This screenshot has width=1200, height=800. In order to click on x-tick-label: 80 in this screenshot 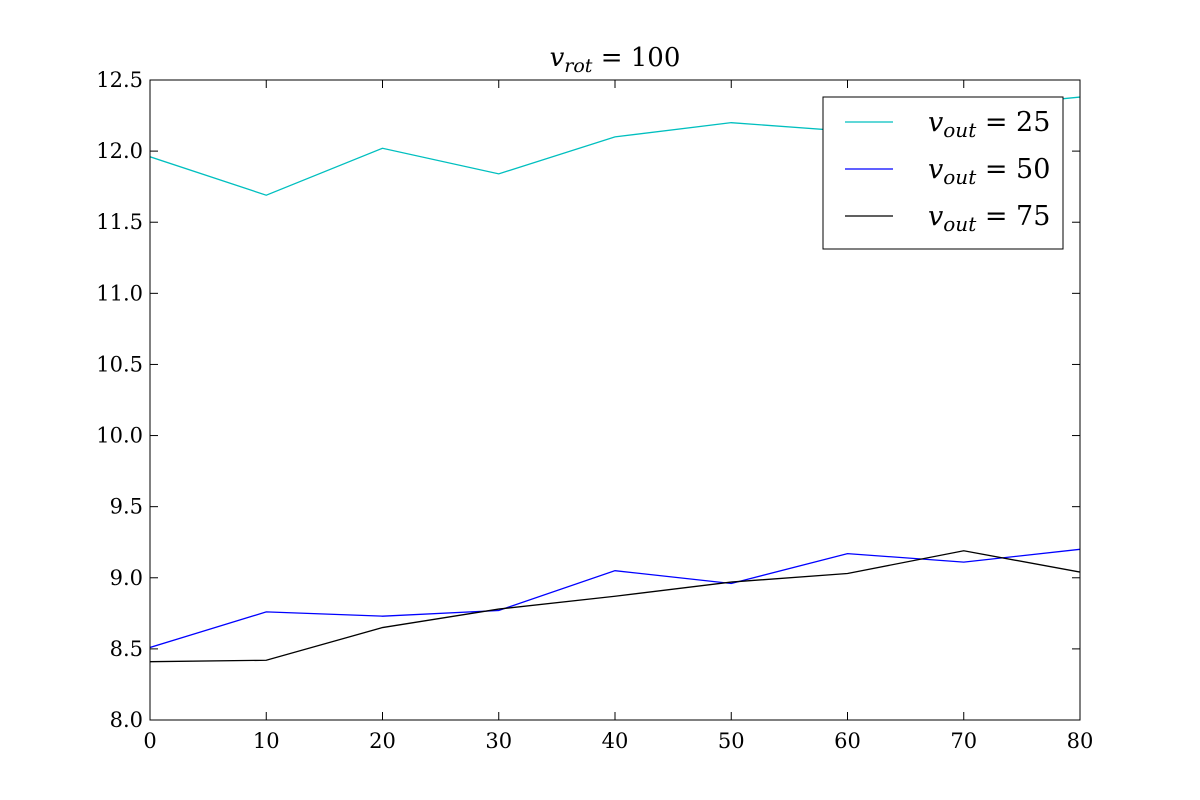, I will do `click(1080, 741)`.